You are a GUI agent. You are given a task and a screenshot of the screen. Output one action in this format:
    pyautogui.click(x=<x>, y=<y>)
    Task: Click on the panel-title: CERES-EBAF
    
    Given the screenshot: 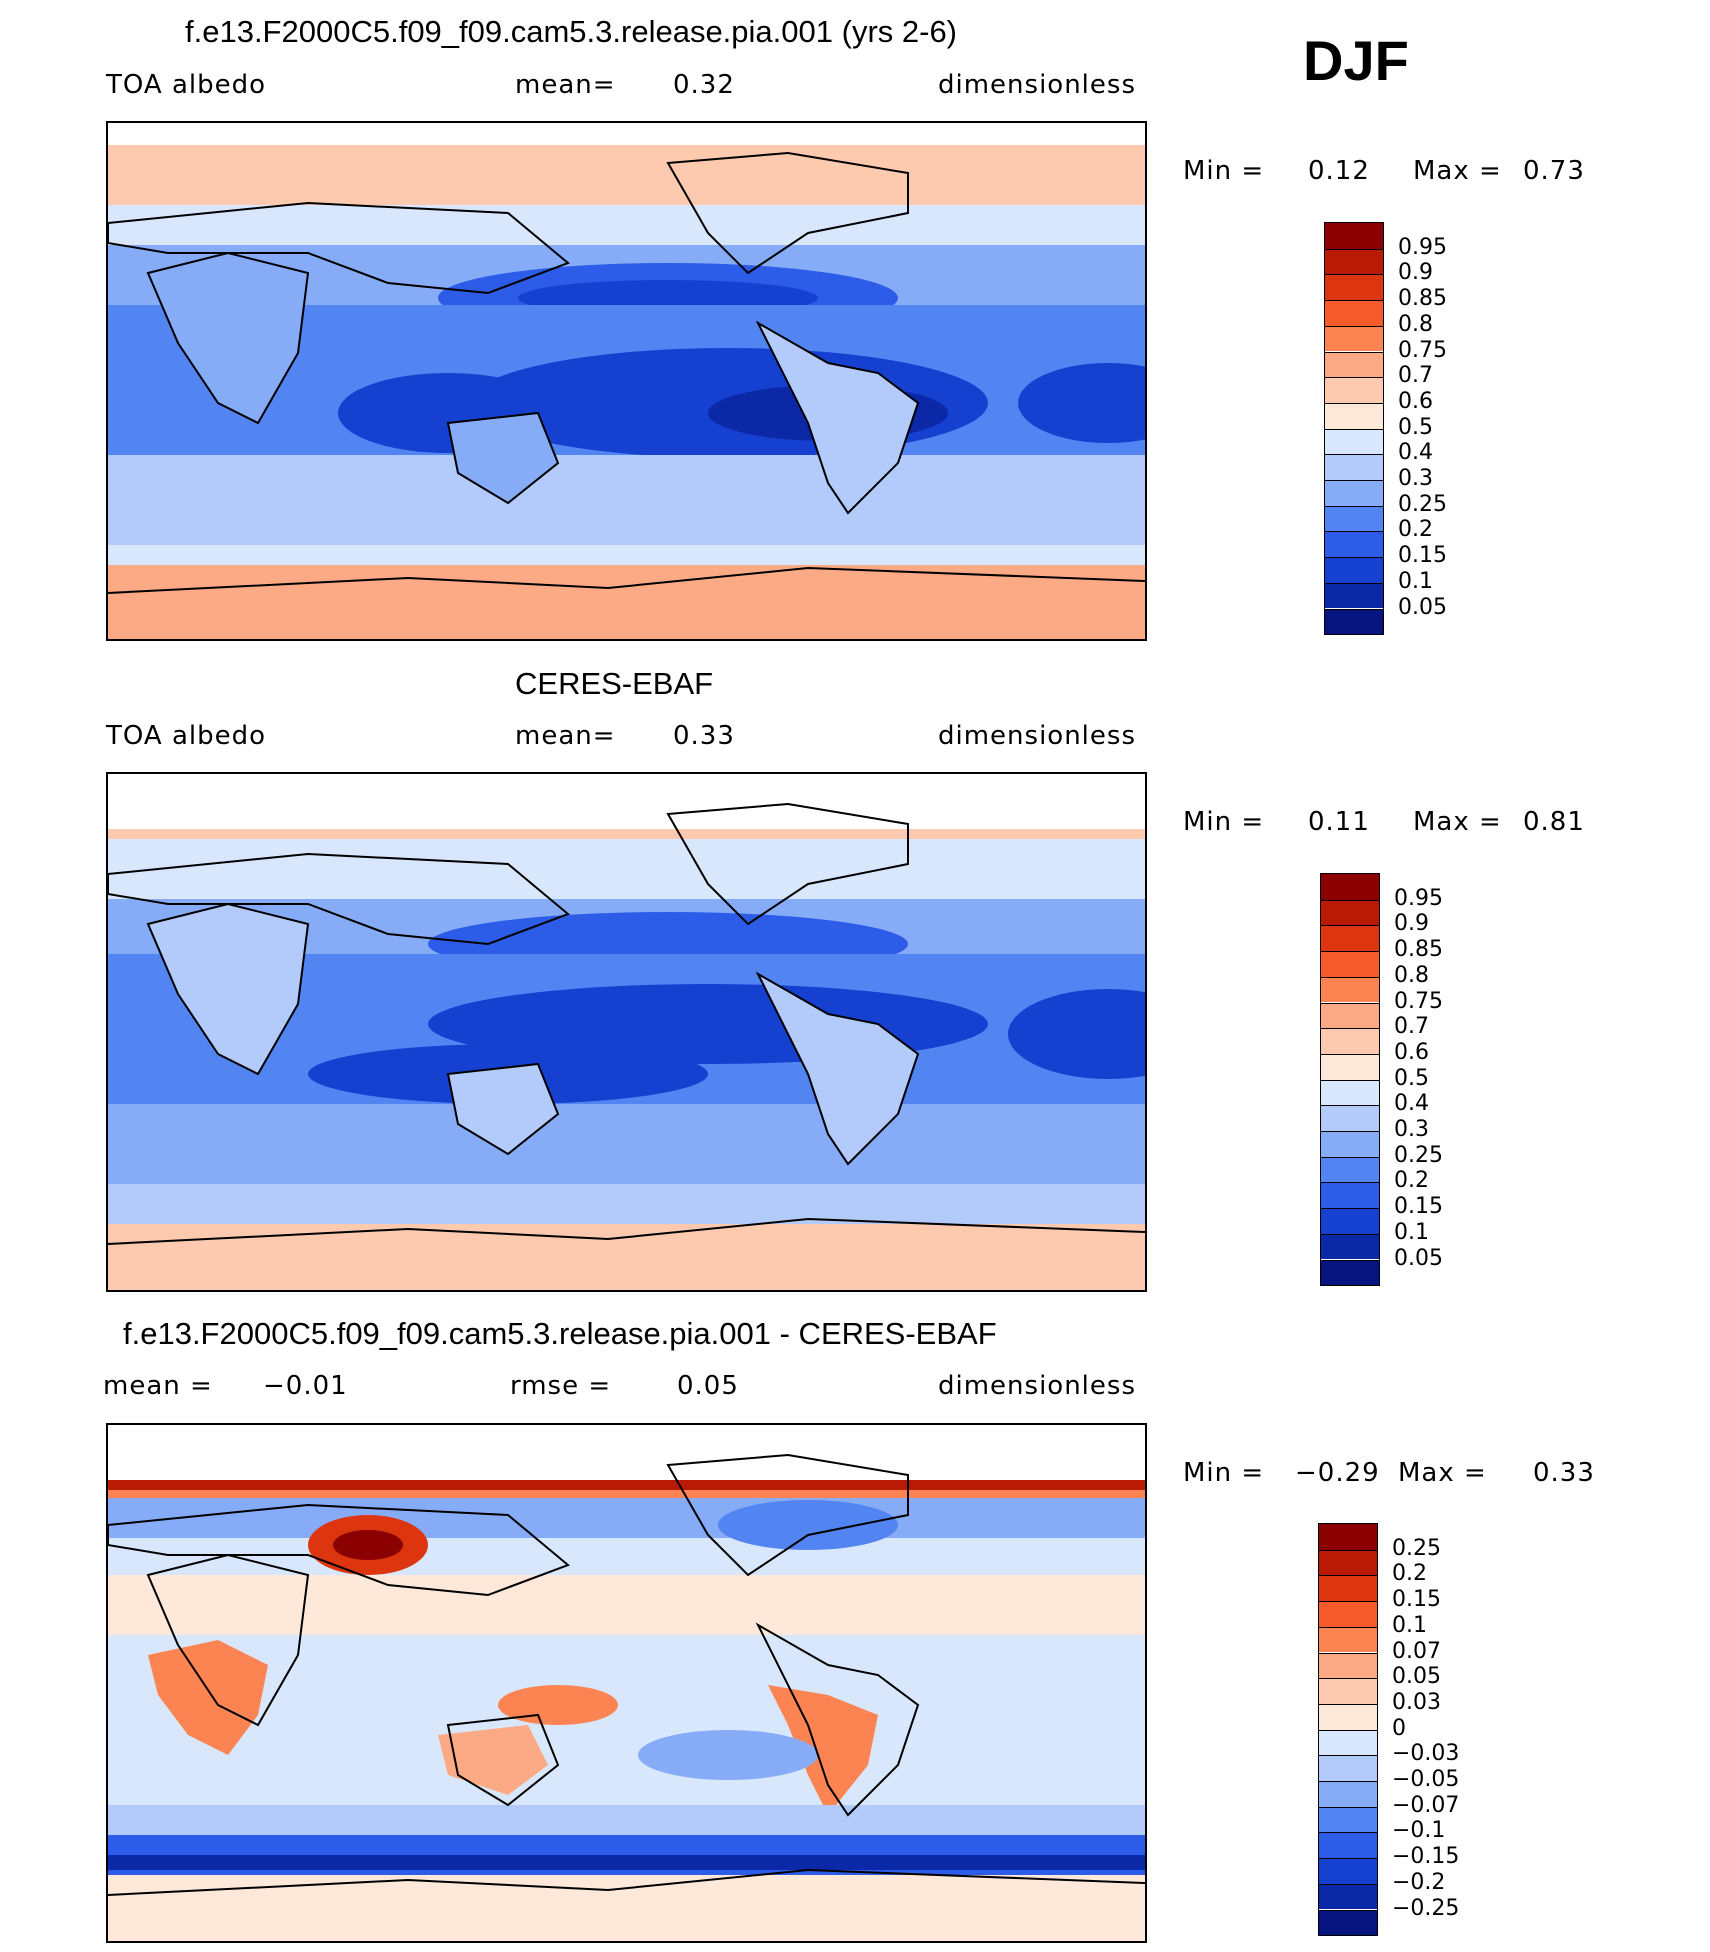 What is the action you would take?
    pyautogui.click(x=614, y=683)
    